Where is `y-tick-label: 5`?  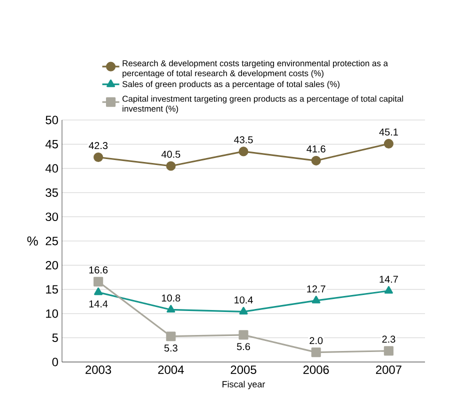 y-tick-label: 5 is located at coordinates (55, 338).